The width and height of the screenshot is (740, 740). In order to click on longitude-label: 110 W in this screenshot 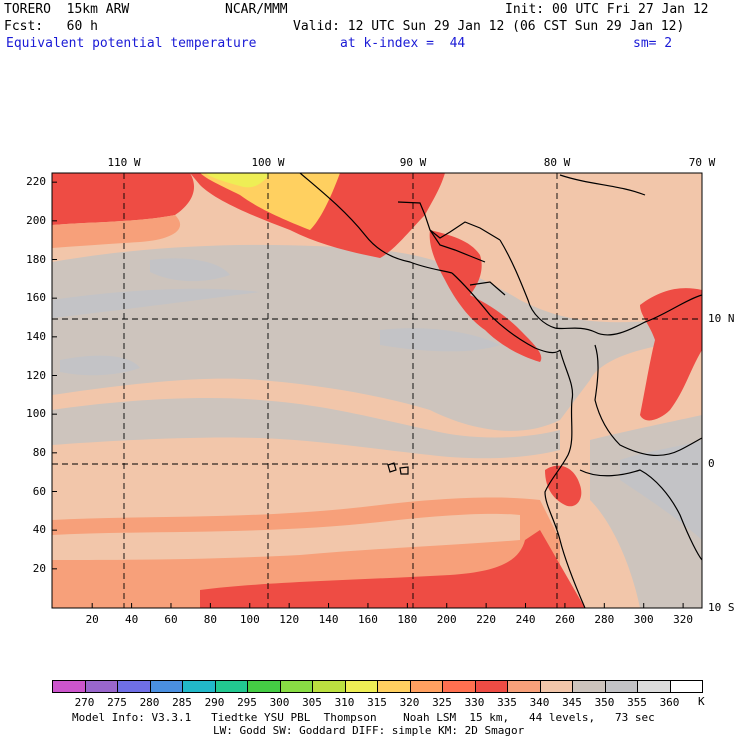, I will do `click(124, 162)`.